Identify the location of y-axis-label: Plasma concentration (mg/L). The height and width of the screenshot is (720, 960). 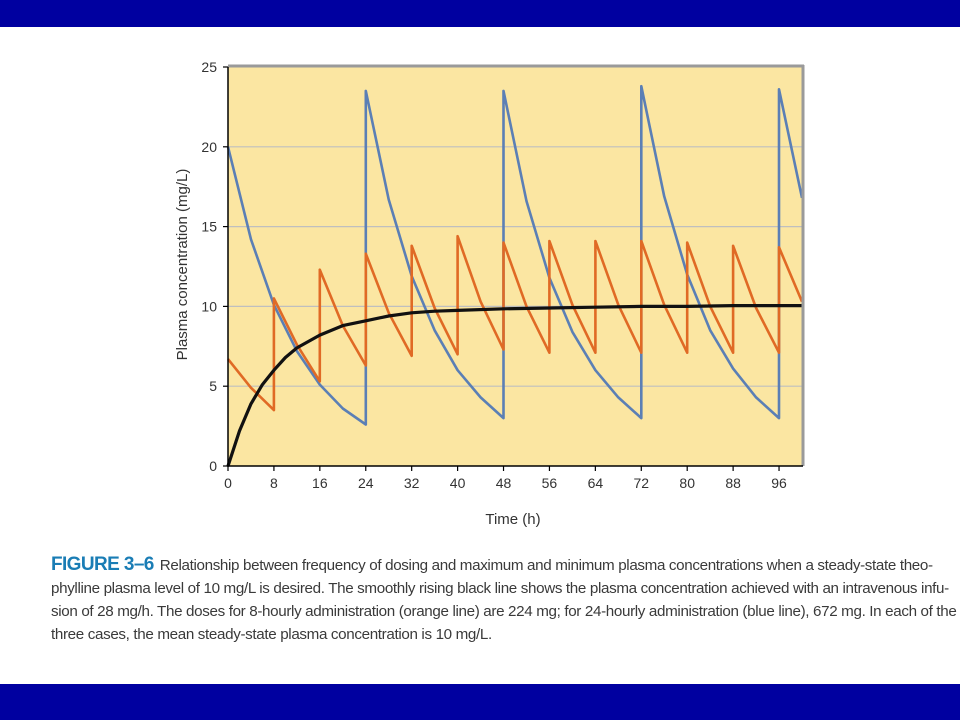
(182, 265).